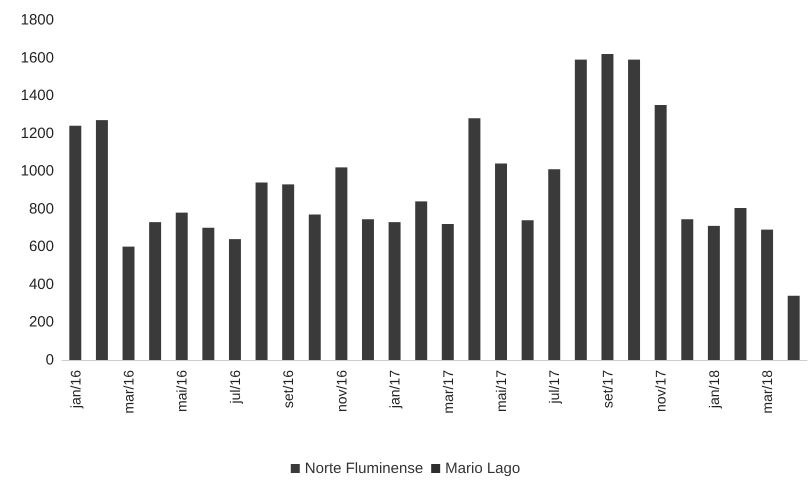  I want to click on y-tick-label: 800, so click(41, 209).